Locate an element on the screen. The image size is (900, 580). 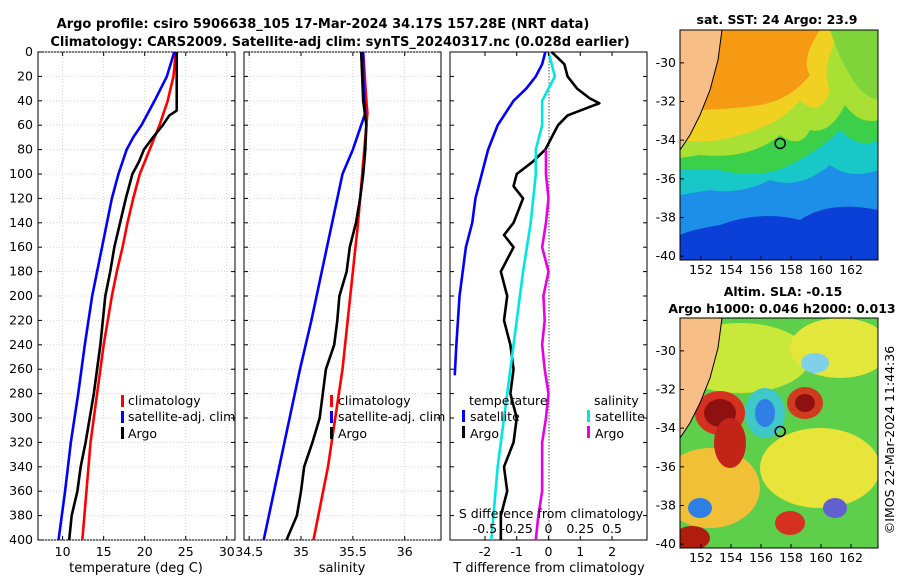
sla-map-title-2: Argo h1000: 0.046 h2000: 0.013 is located at coordinates (781, 308).